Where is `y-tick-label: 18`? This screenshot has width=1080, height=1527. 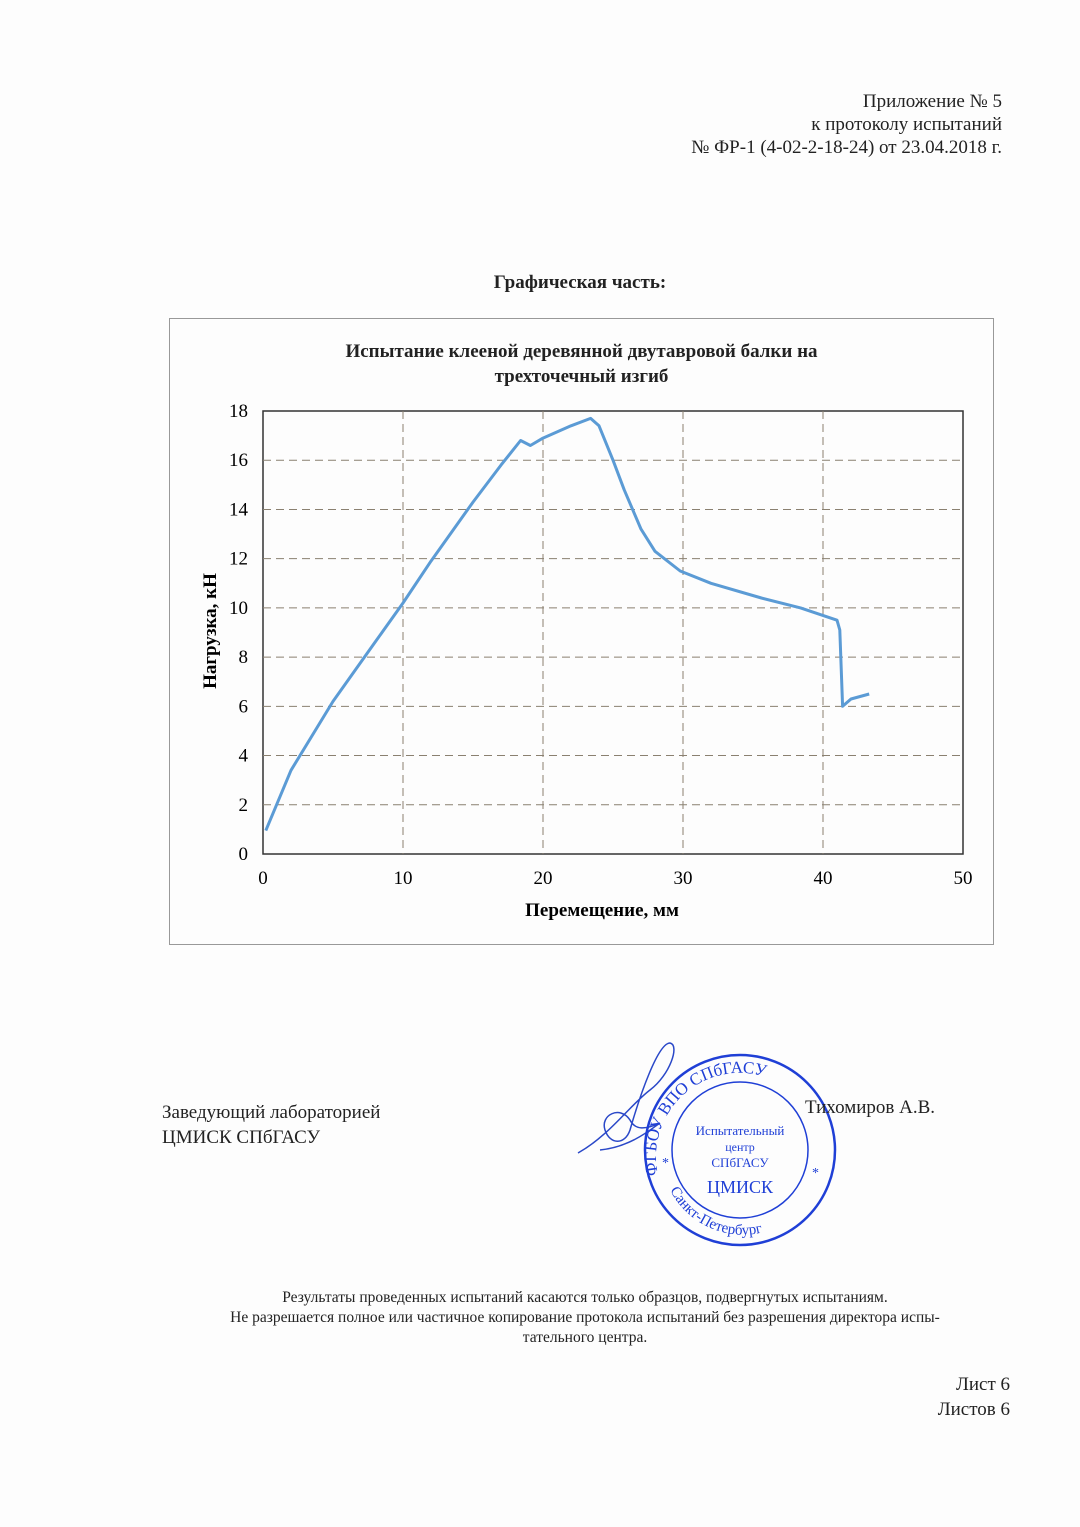
y-tick-label: 18 is located at coordinates (238, 411).